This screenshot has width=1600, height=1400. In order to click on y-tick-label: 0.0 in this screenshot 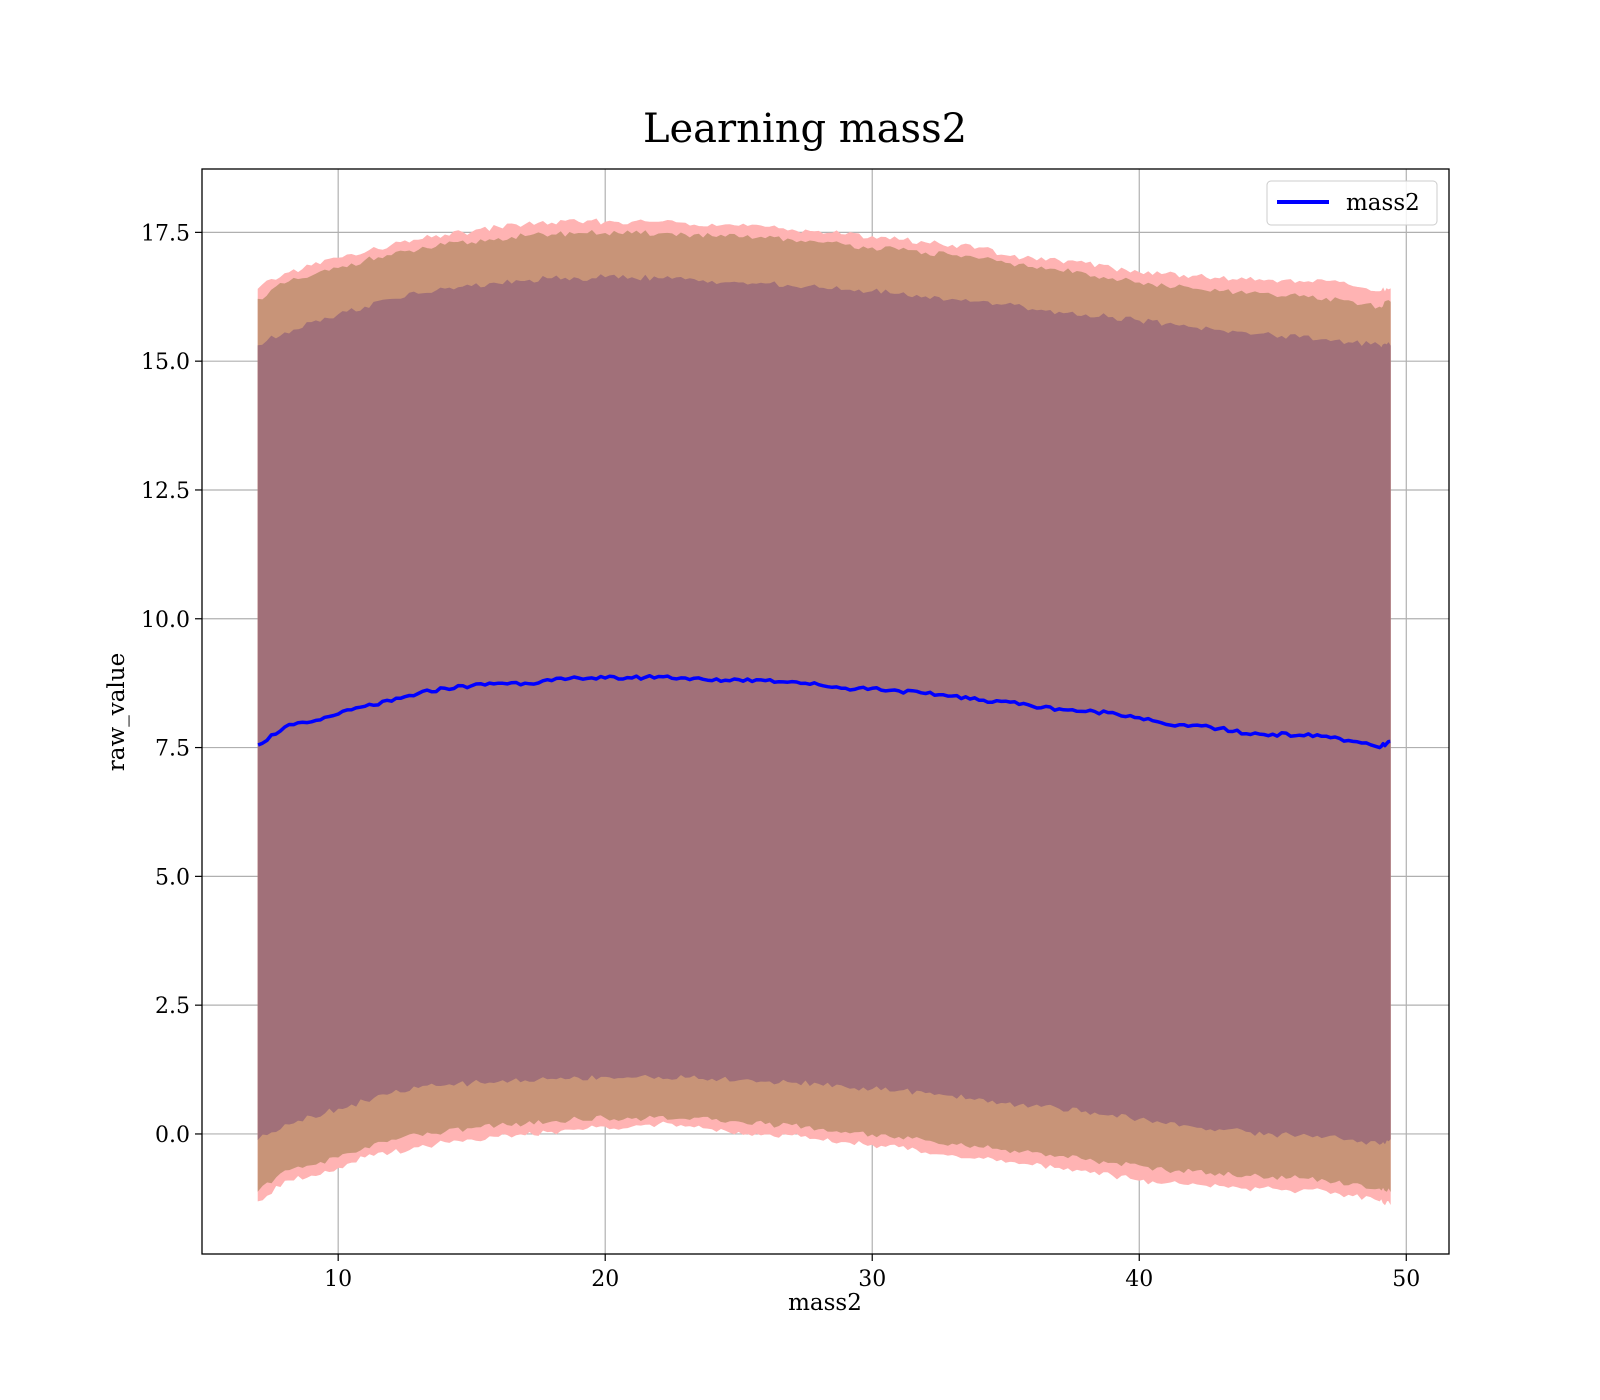, I will do `click(172, 1135)`.